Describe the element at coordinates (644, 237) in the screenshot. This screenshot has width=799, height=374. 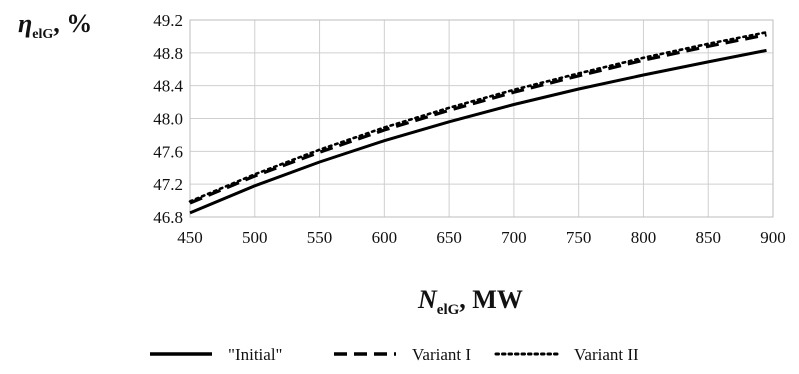
I see `x-tick-label: 800` at that location.